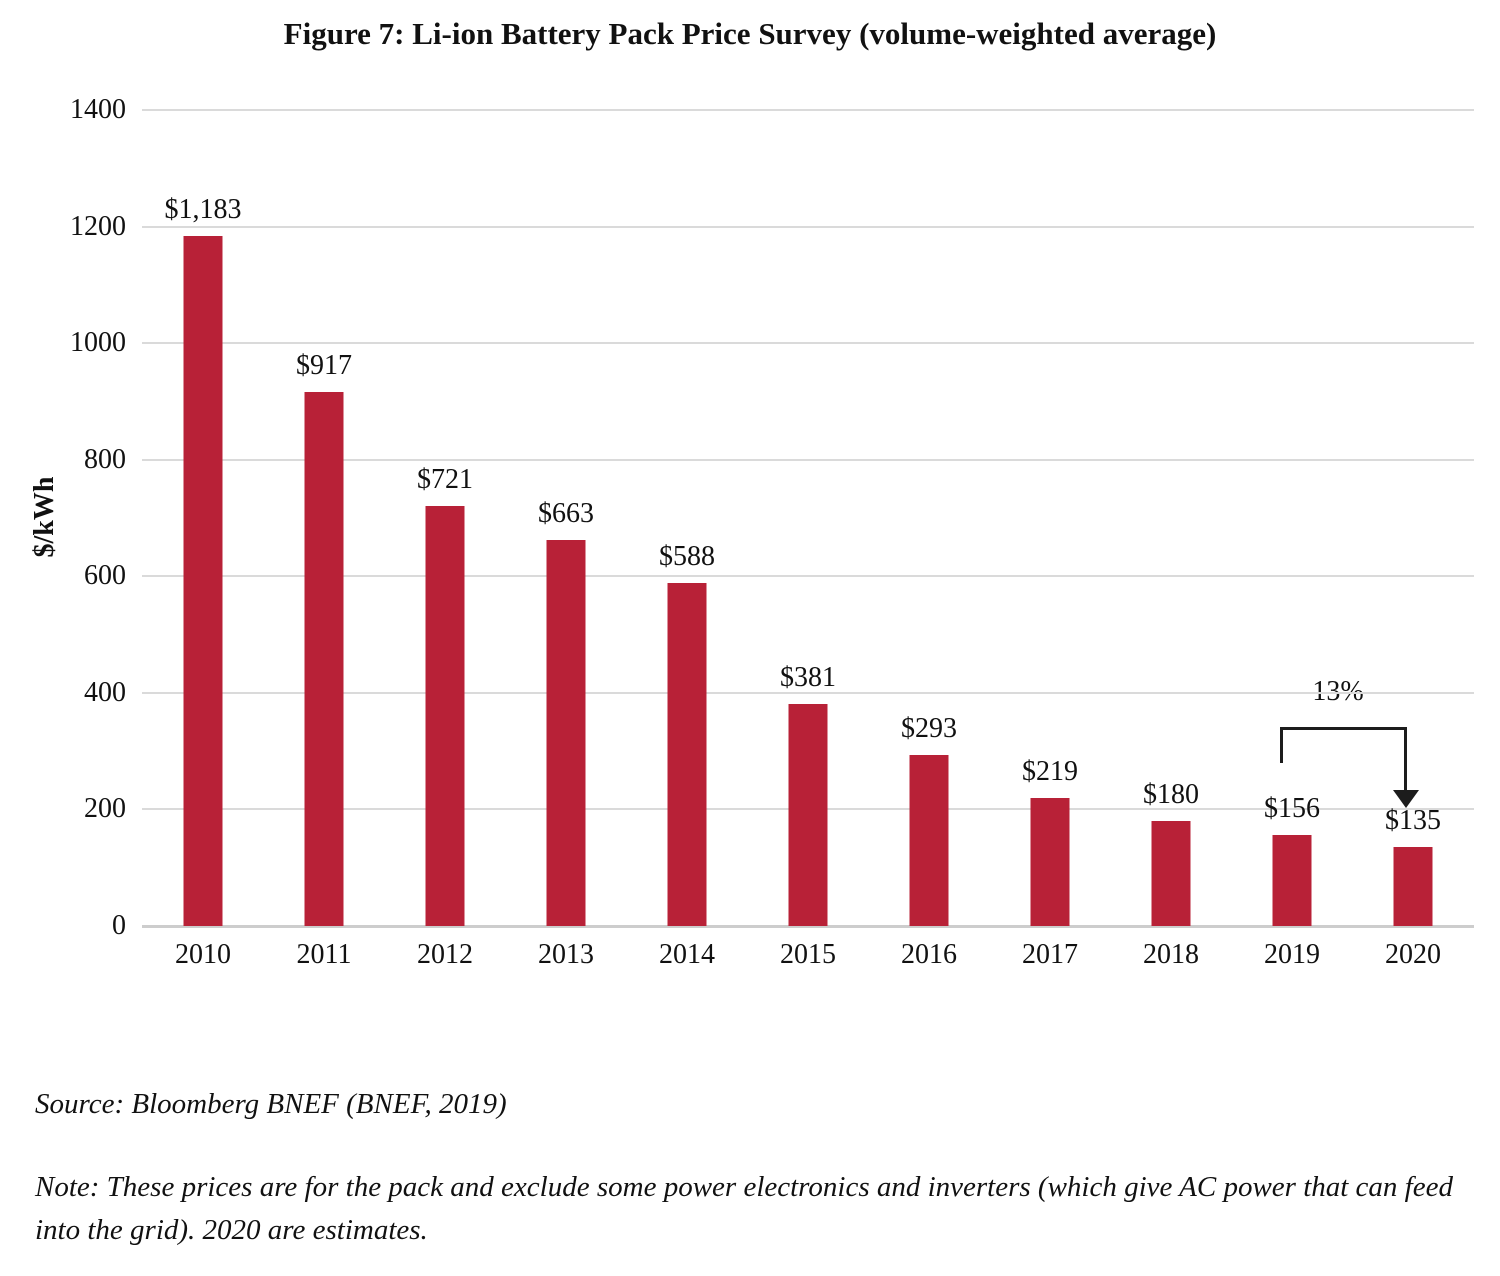  I want to click on value-label-2019: $156, so click(1292, 809).